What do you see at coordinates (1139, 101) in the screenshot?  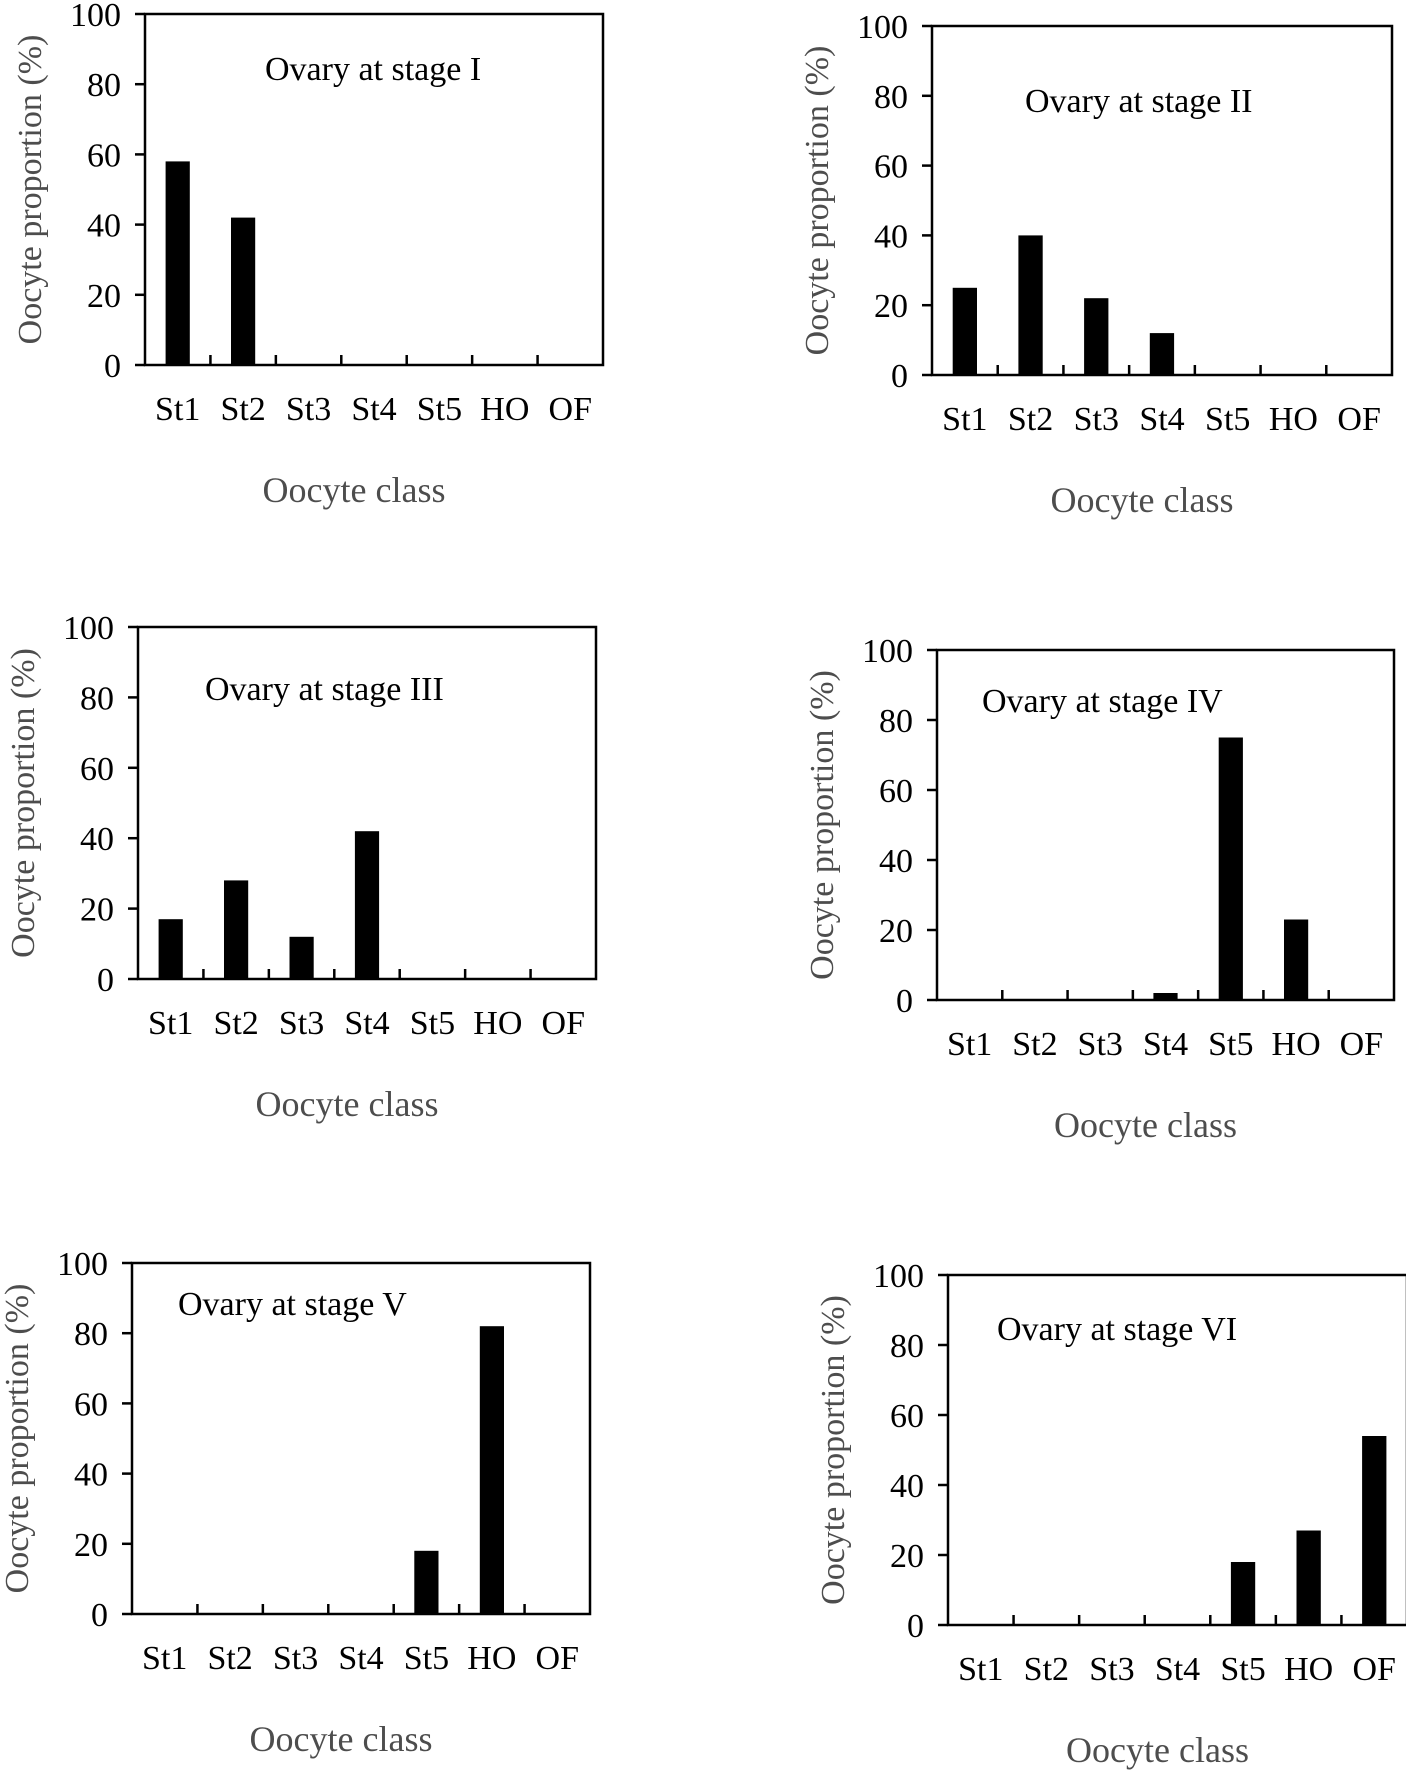 I see `panel-title: Ovary at stage II` at bounding box center [1139, 101].